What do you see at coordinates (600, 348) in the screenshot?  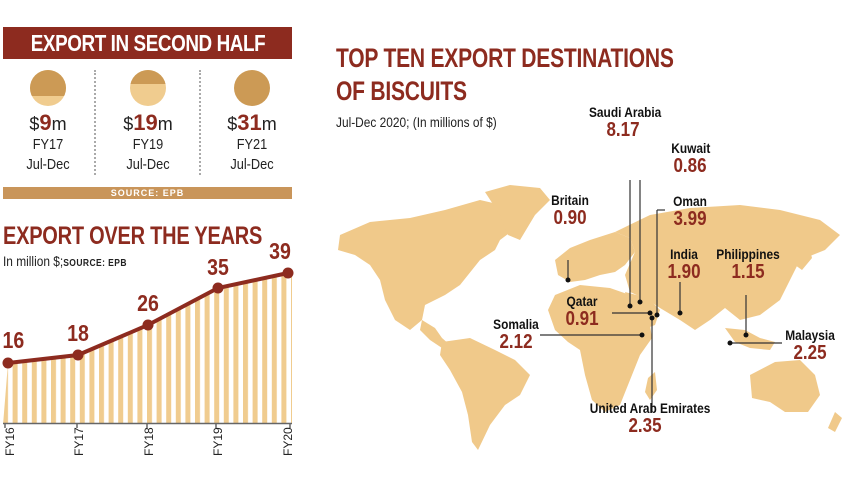 I see `africa` at bounding box center [600, 348].